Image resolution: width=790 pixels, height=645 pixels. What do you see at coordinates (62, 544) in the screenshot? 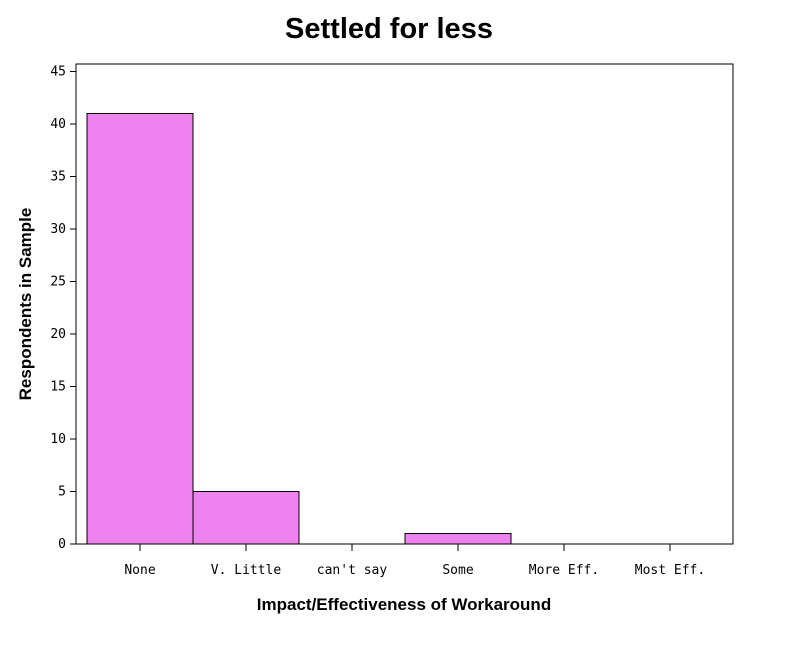
I see `y-tick-label: 0` at bounding box center [62, 544].